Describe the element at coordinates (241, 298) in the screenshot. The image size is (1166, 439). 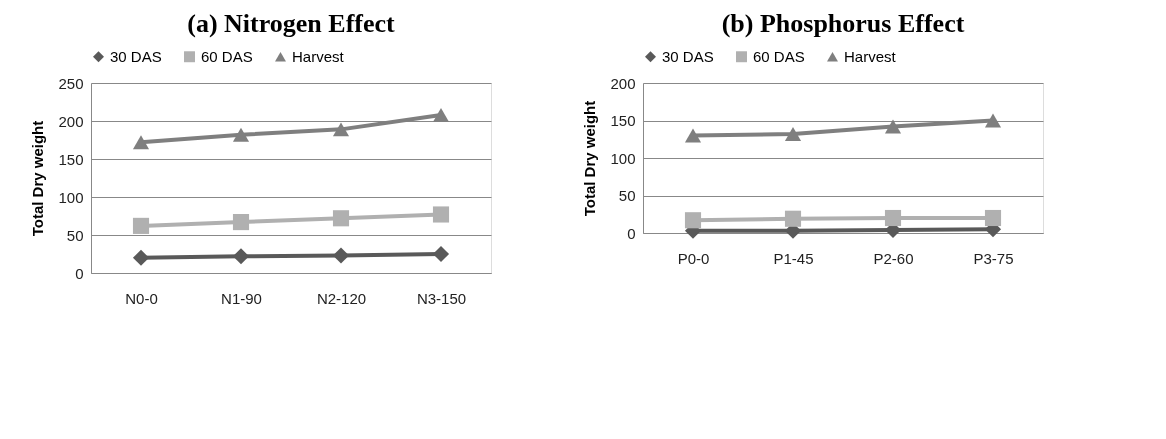
I see `x-tick-label: N1-90` at that location.